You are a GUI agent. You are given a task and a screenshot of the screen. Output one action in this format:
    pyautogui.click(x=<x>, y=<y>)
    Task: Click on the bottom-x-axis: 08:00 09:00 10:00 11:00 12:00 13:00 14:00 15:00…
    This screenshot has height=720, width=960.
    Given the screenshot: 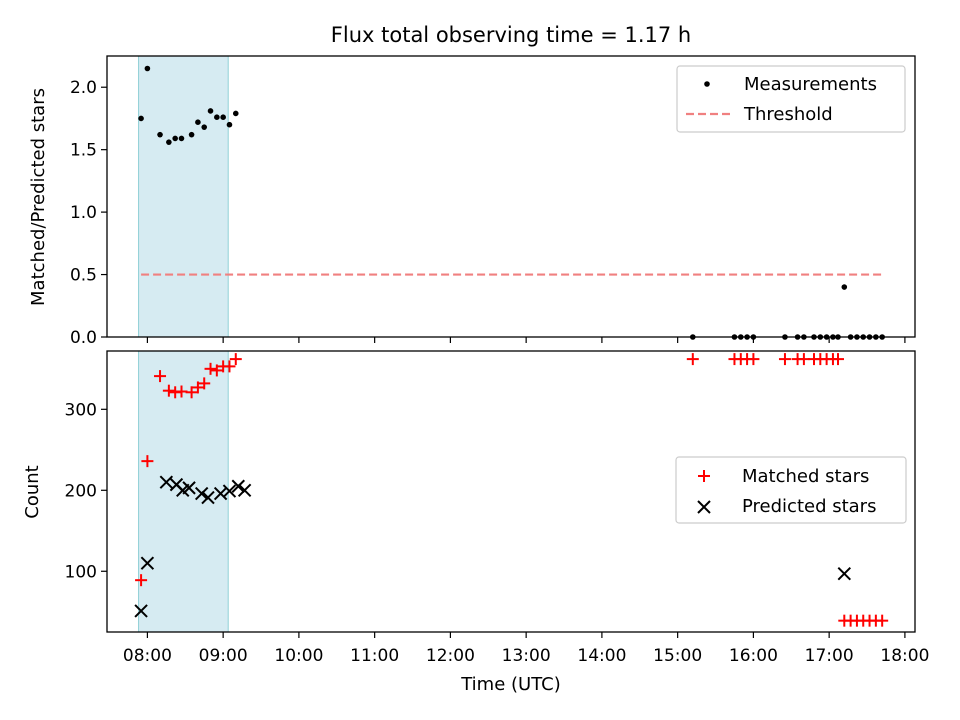 What is the action you would take?
    pyautogui.click(x=526, y=649)
    